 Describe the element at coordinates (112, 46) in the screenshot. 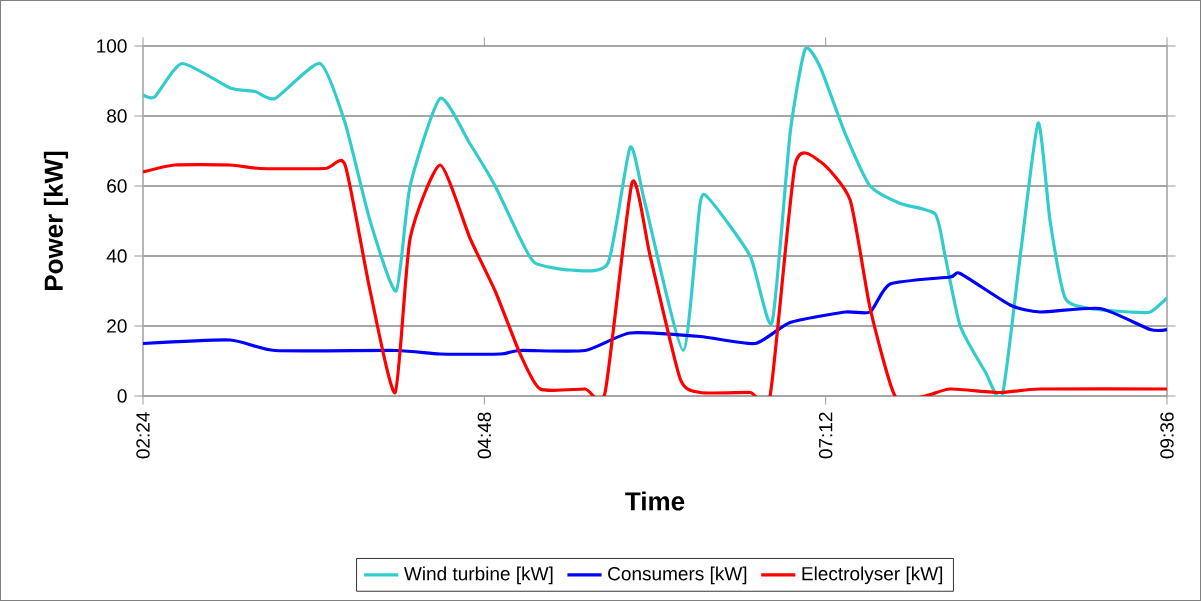

I see `y-tick-label: 100` at that location.